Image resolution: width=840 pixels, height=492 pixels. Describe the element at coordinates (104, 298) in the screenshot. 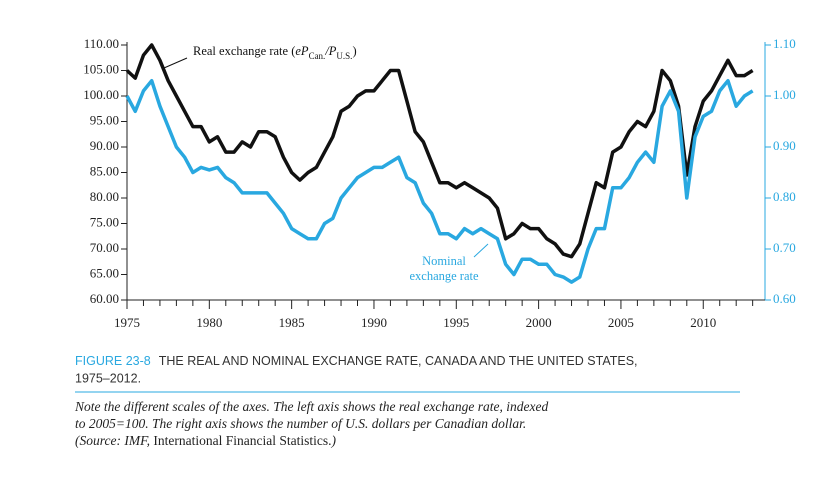

I see `y-tick-label: 60.00` at that location.